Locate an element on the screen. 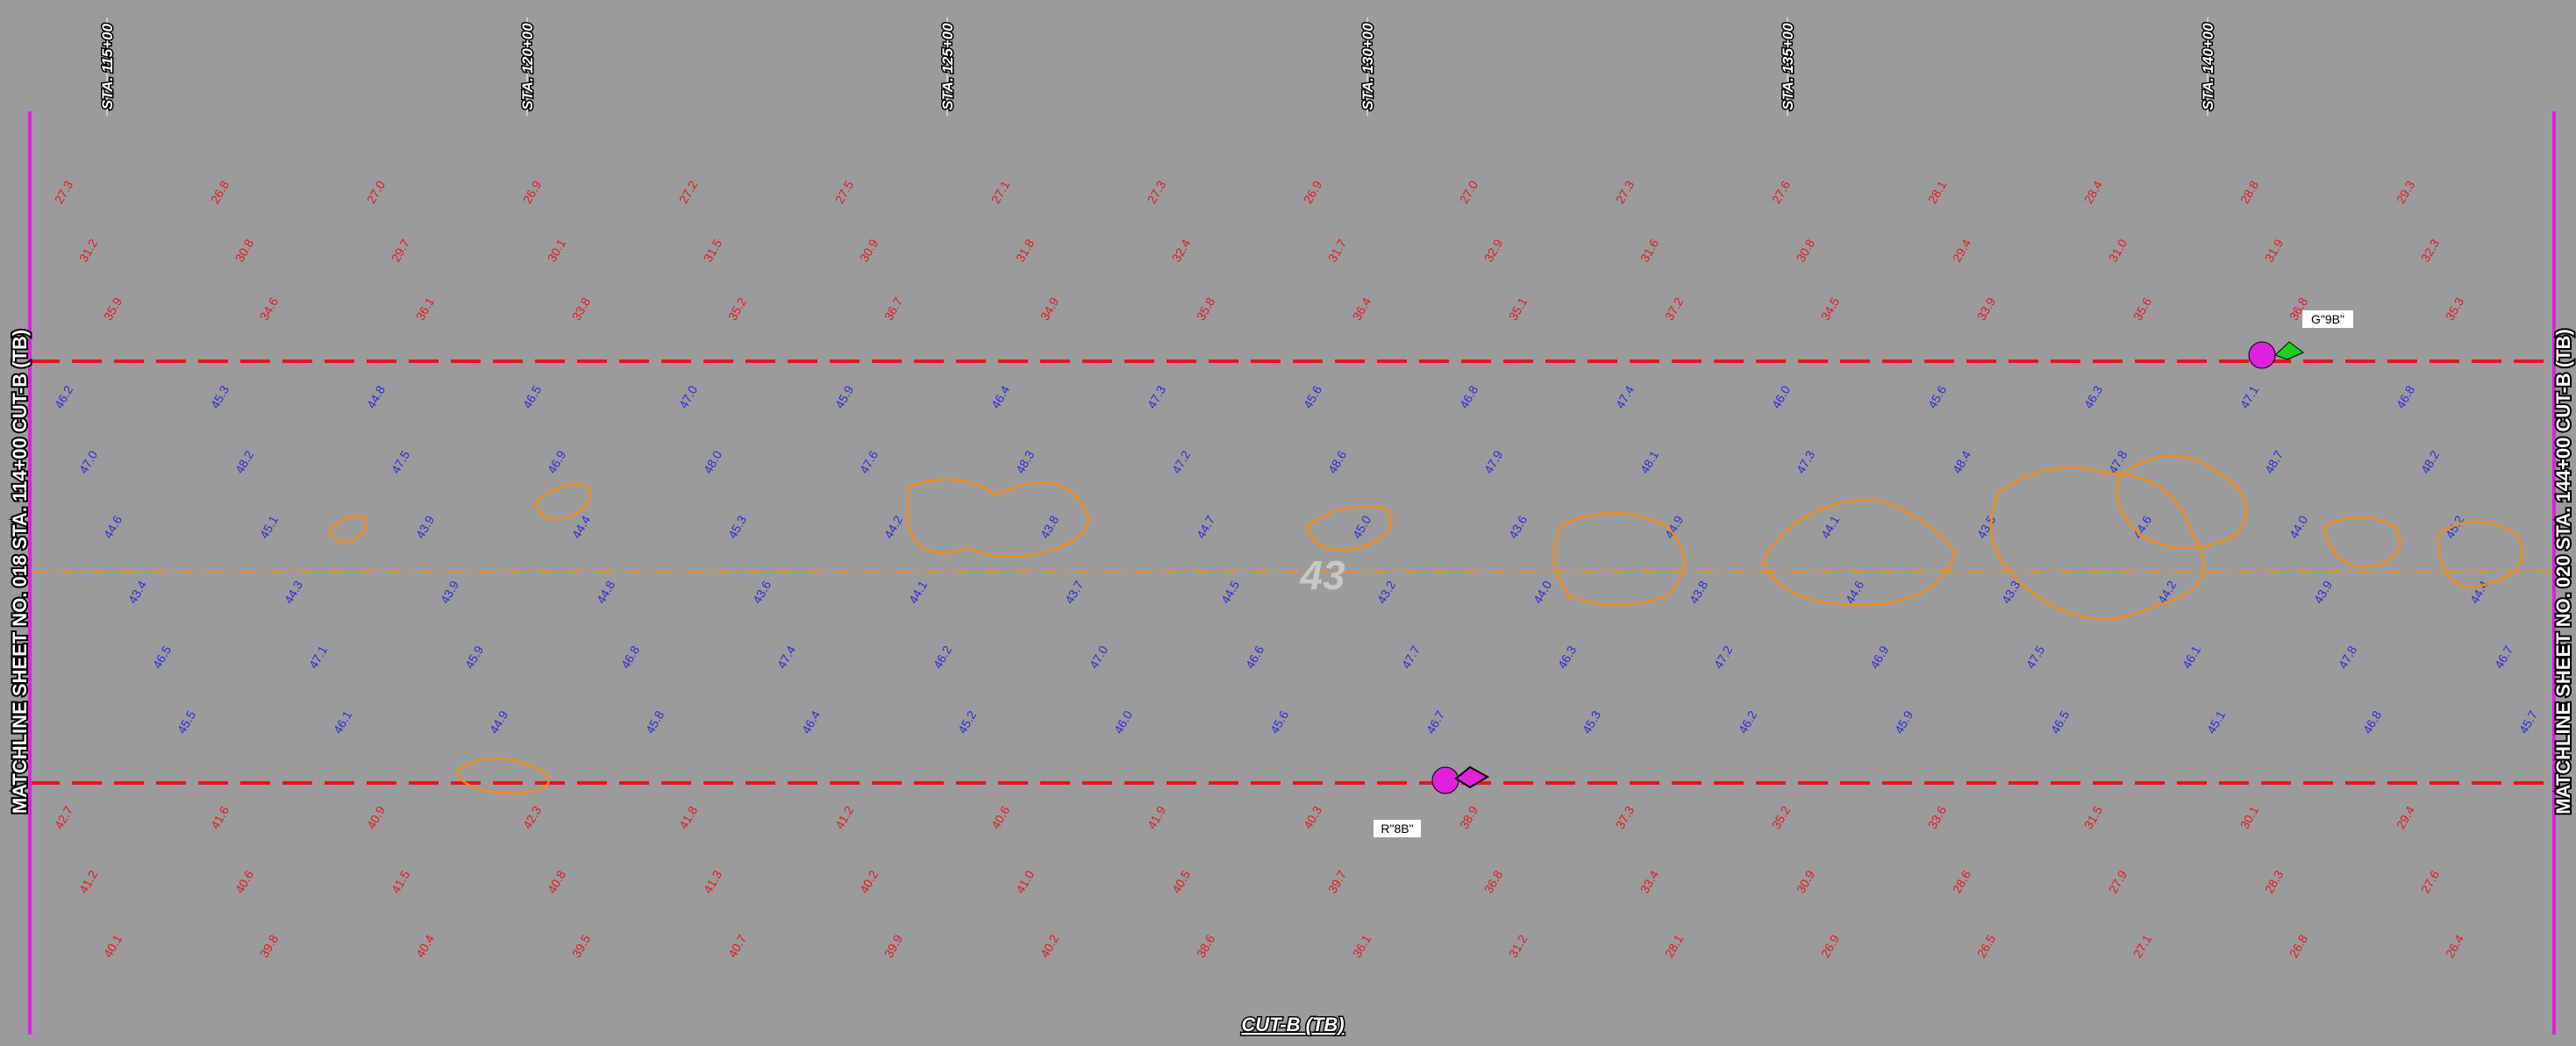  station-label: STA. 125+00 is located at coordinates (948, 66).